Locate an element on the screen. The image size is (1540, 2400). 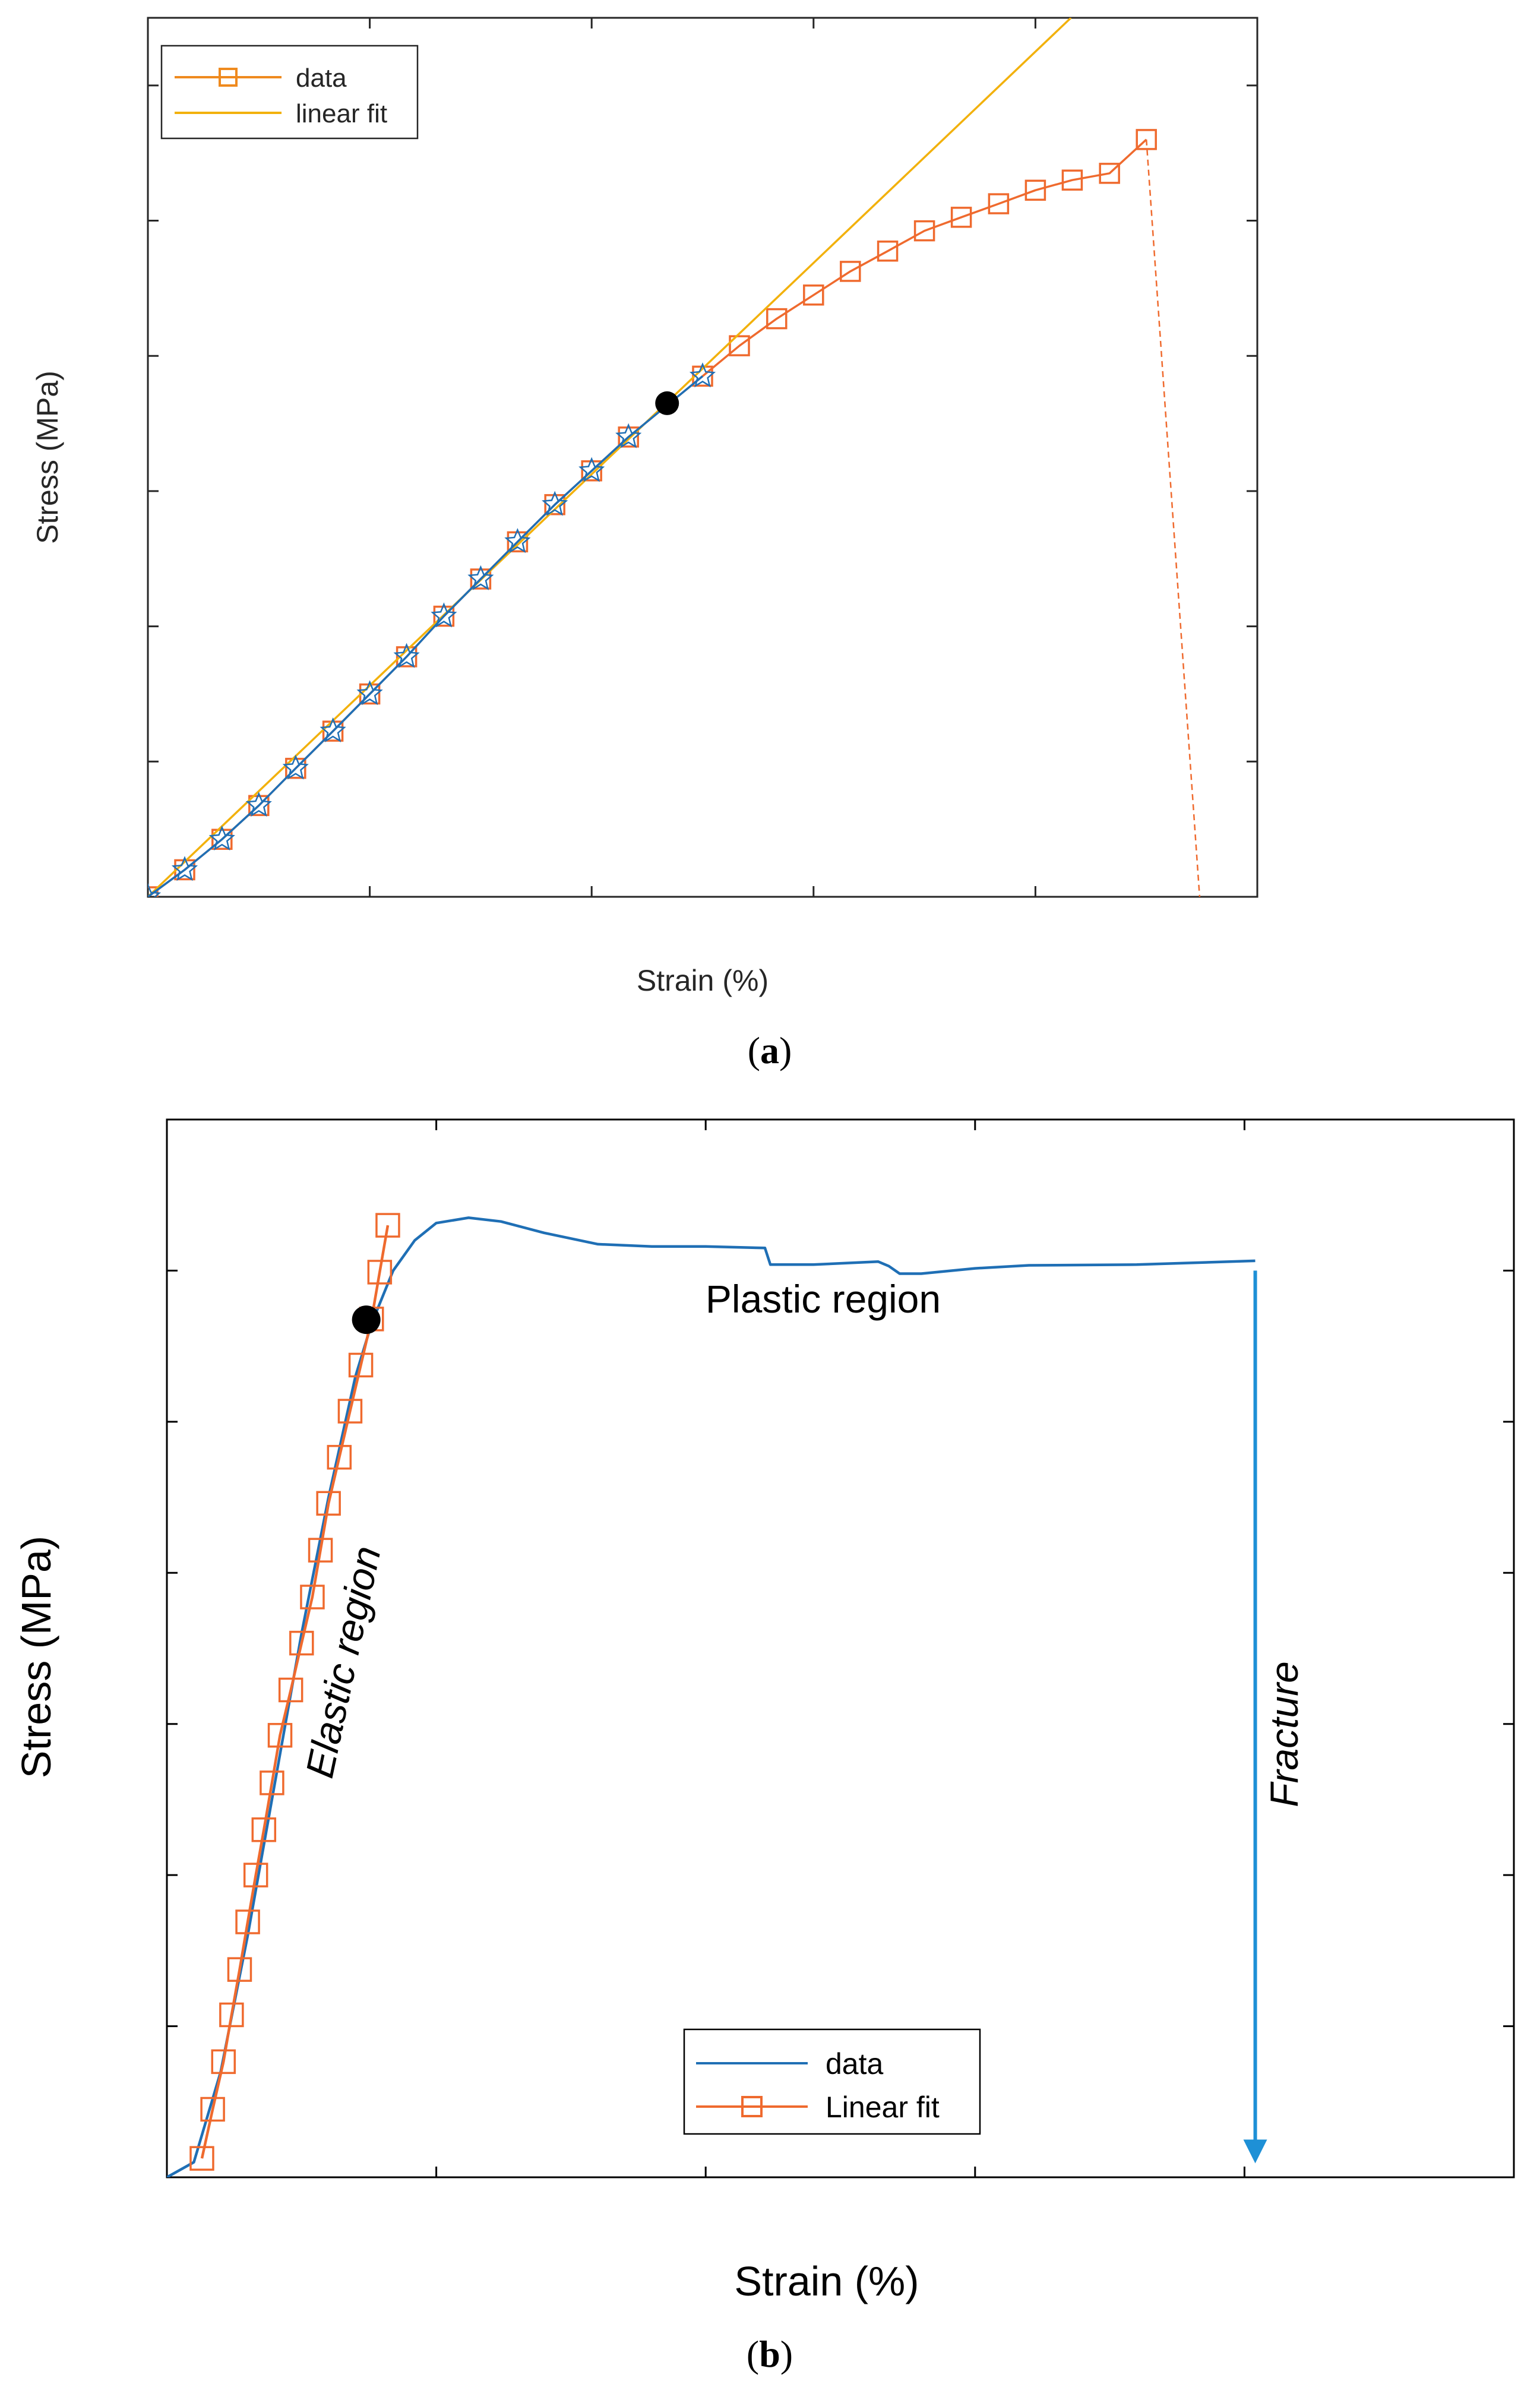
panel-b-fracture-label: Fracture is located at coordinates (1284, 1734).